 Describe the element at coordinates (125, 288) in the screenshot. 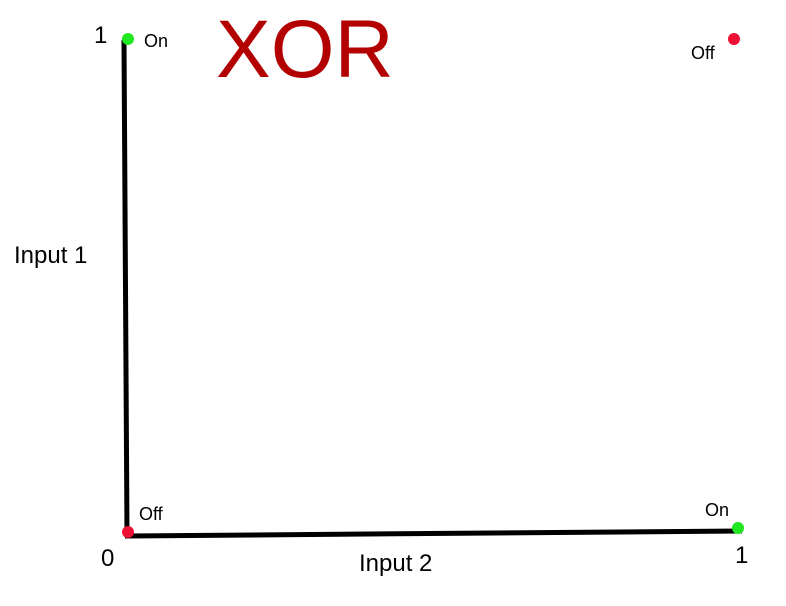

I see `y-axis` at that location.